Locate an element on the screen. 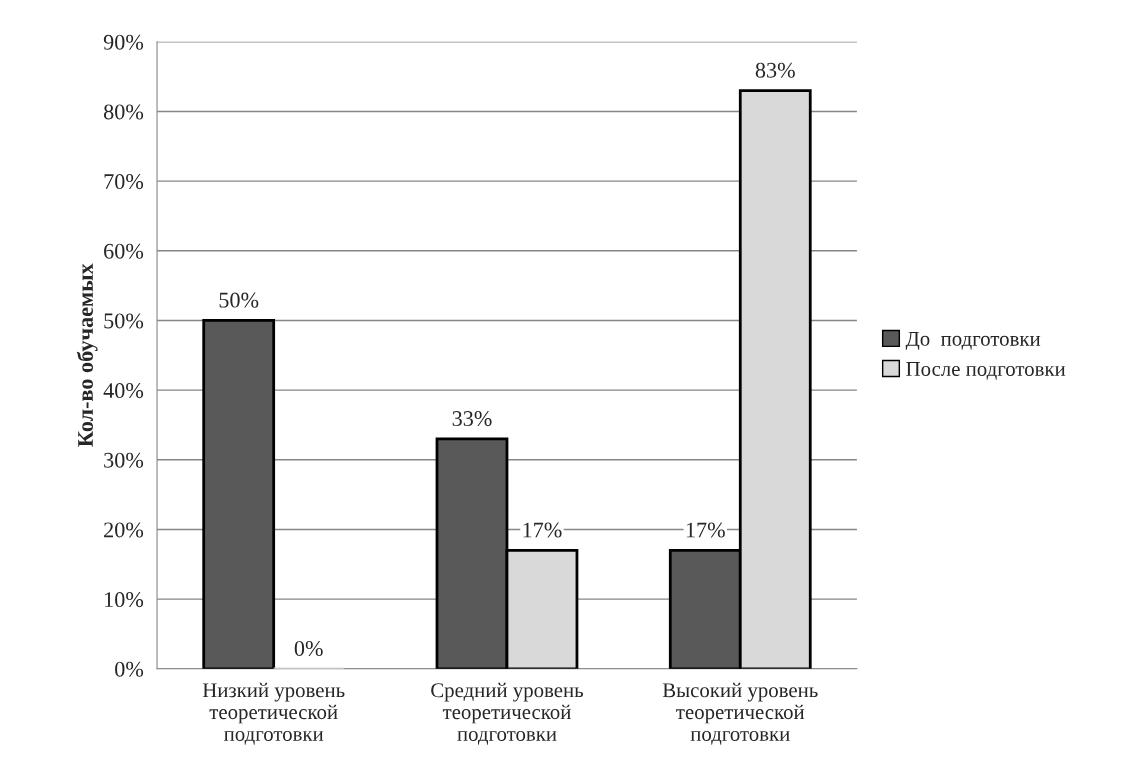 The height and width of the screenshot is (760, 1138). data-label: 33% is located at coordinates (472, 419).